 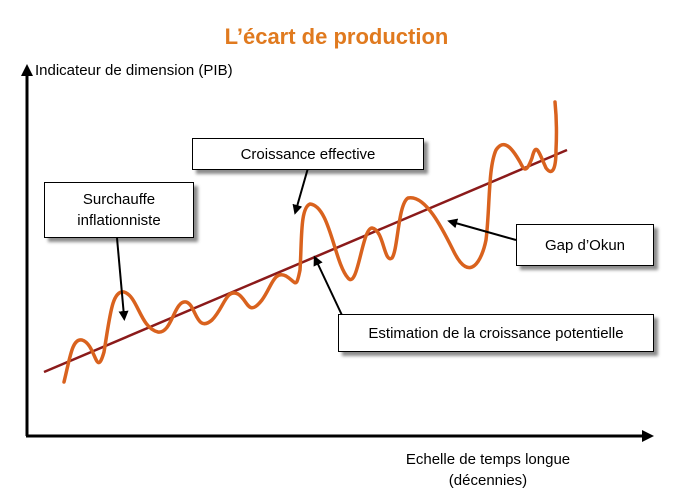 I want to click on x-axis-label-line1: Echelle de temps longue, so click(x=488, y=459).